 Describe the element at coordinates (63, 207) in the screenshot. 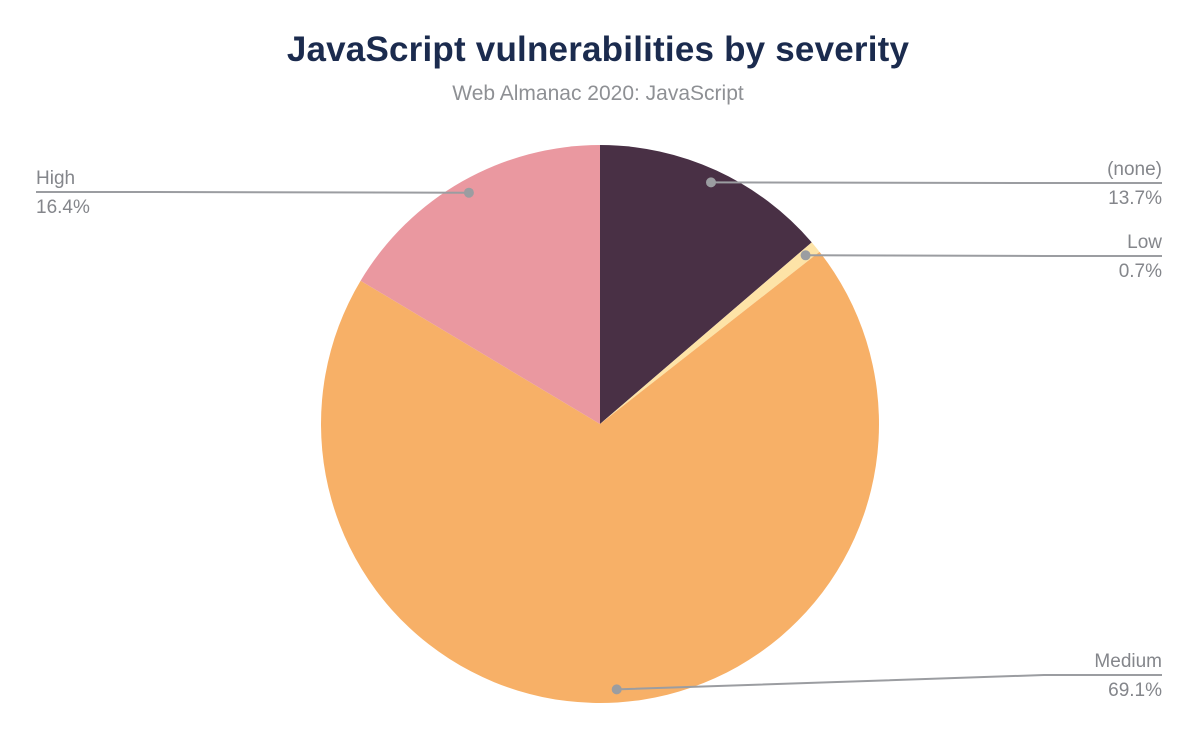

I see `slice-value: 16.4%` at that location.